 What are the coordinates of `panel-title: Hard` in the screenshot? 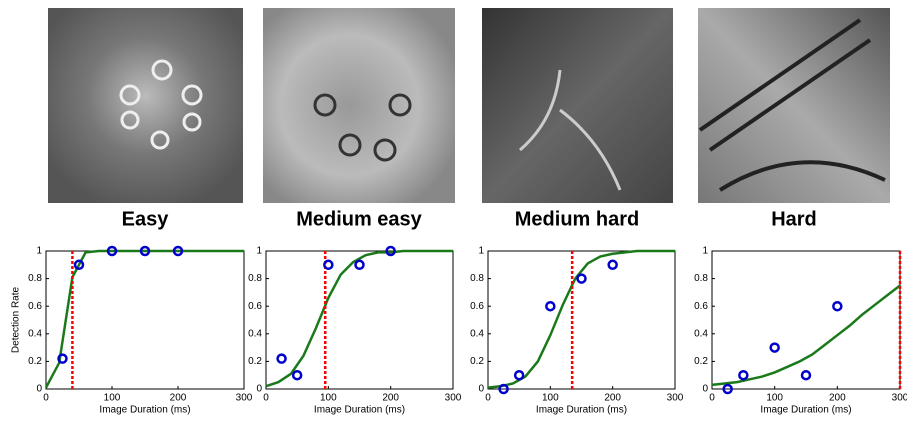 It's located at (794, 219).